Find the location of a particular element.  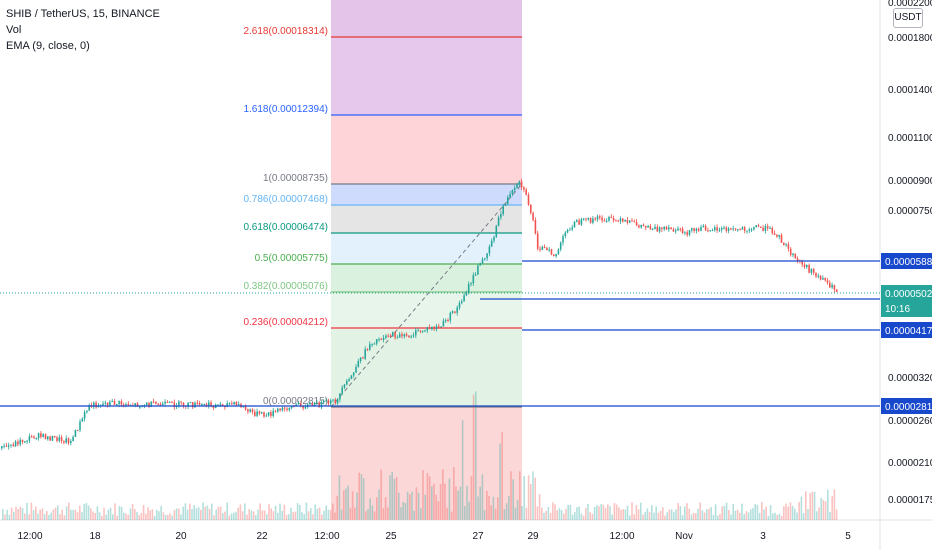

currency-button: USDT is located at coordinates (908, 18).